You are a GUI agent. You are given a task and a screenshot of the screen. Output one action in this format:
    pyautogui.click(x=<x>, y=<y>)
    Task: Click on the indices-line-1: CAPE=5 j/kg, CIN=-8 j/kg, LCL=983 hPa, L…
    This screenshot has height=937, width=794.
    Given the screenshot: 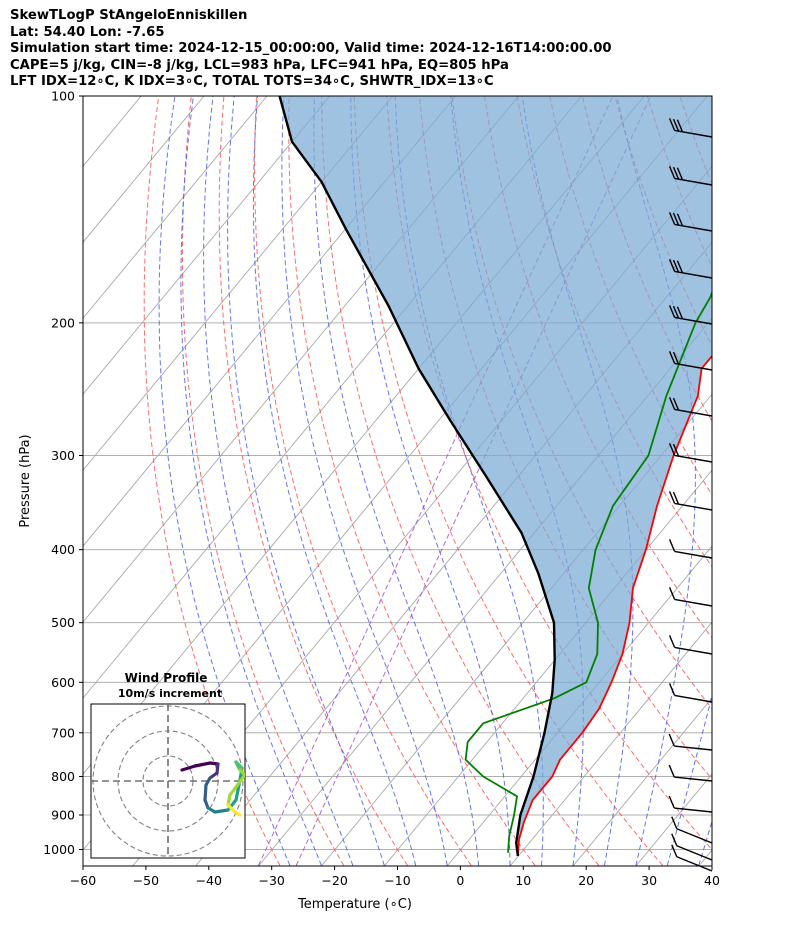 What is the action you would take?
    pyautogui.click(x=259, y=65)
    